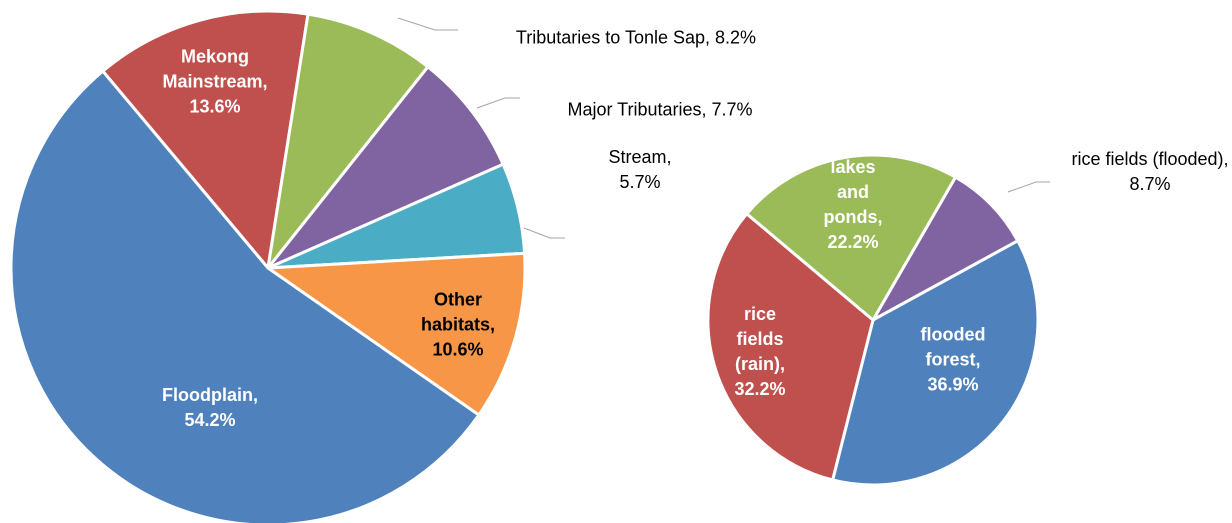 The image size is (1232, 523). I want to click on data-label: Stream, 5.7%, so click(640, 169).